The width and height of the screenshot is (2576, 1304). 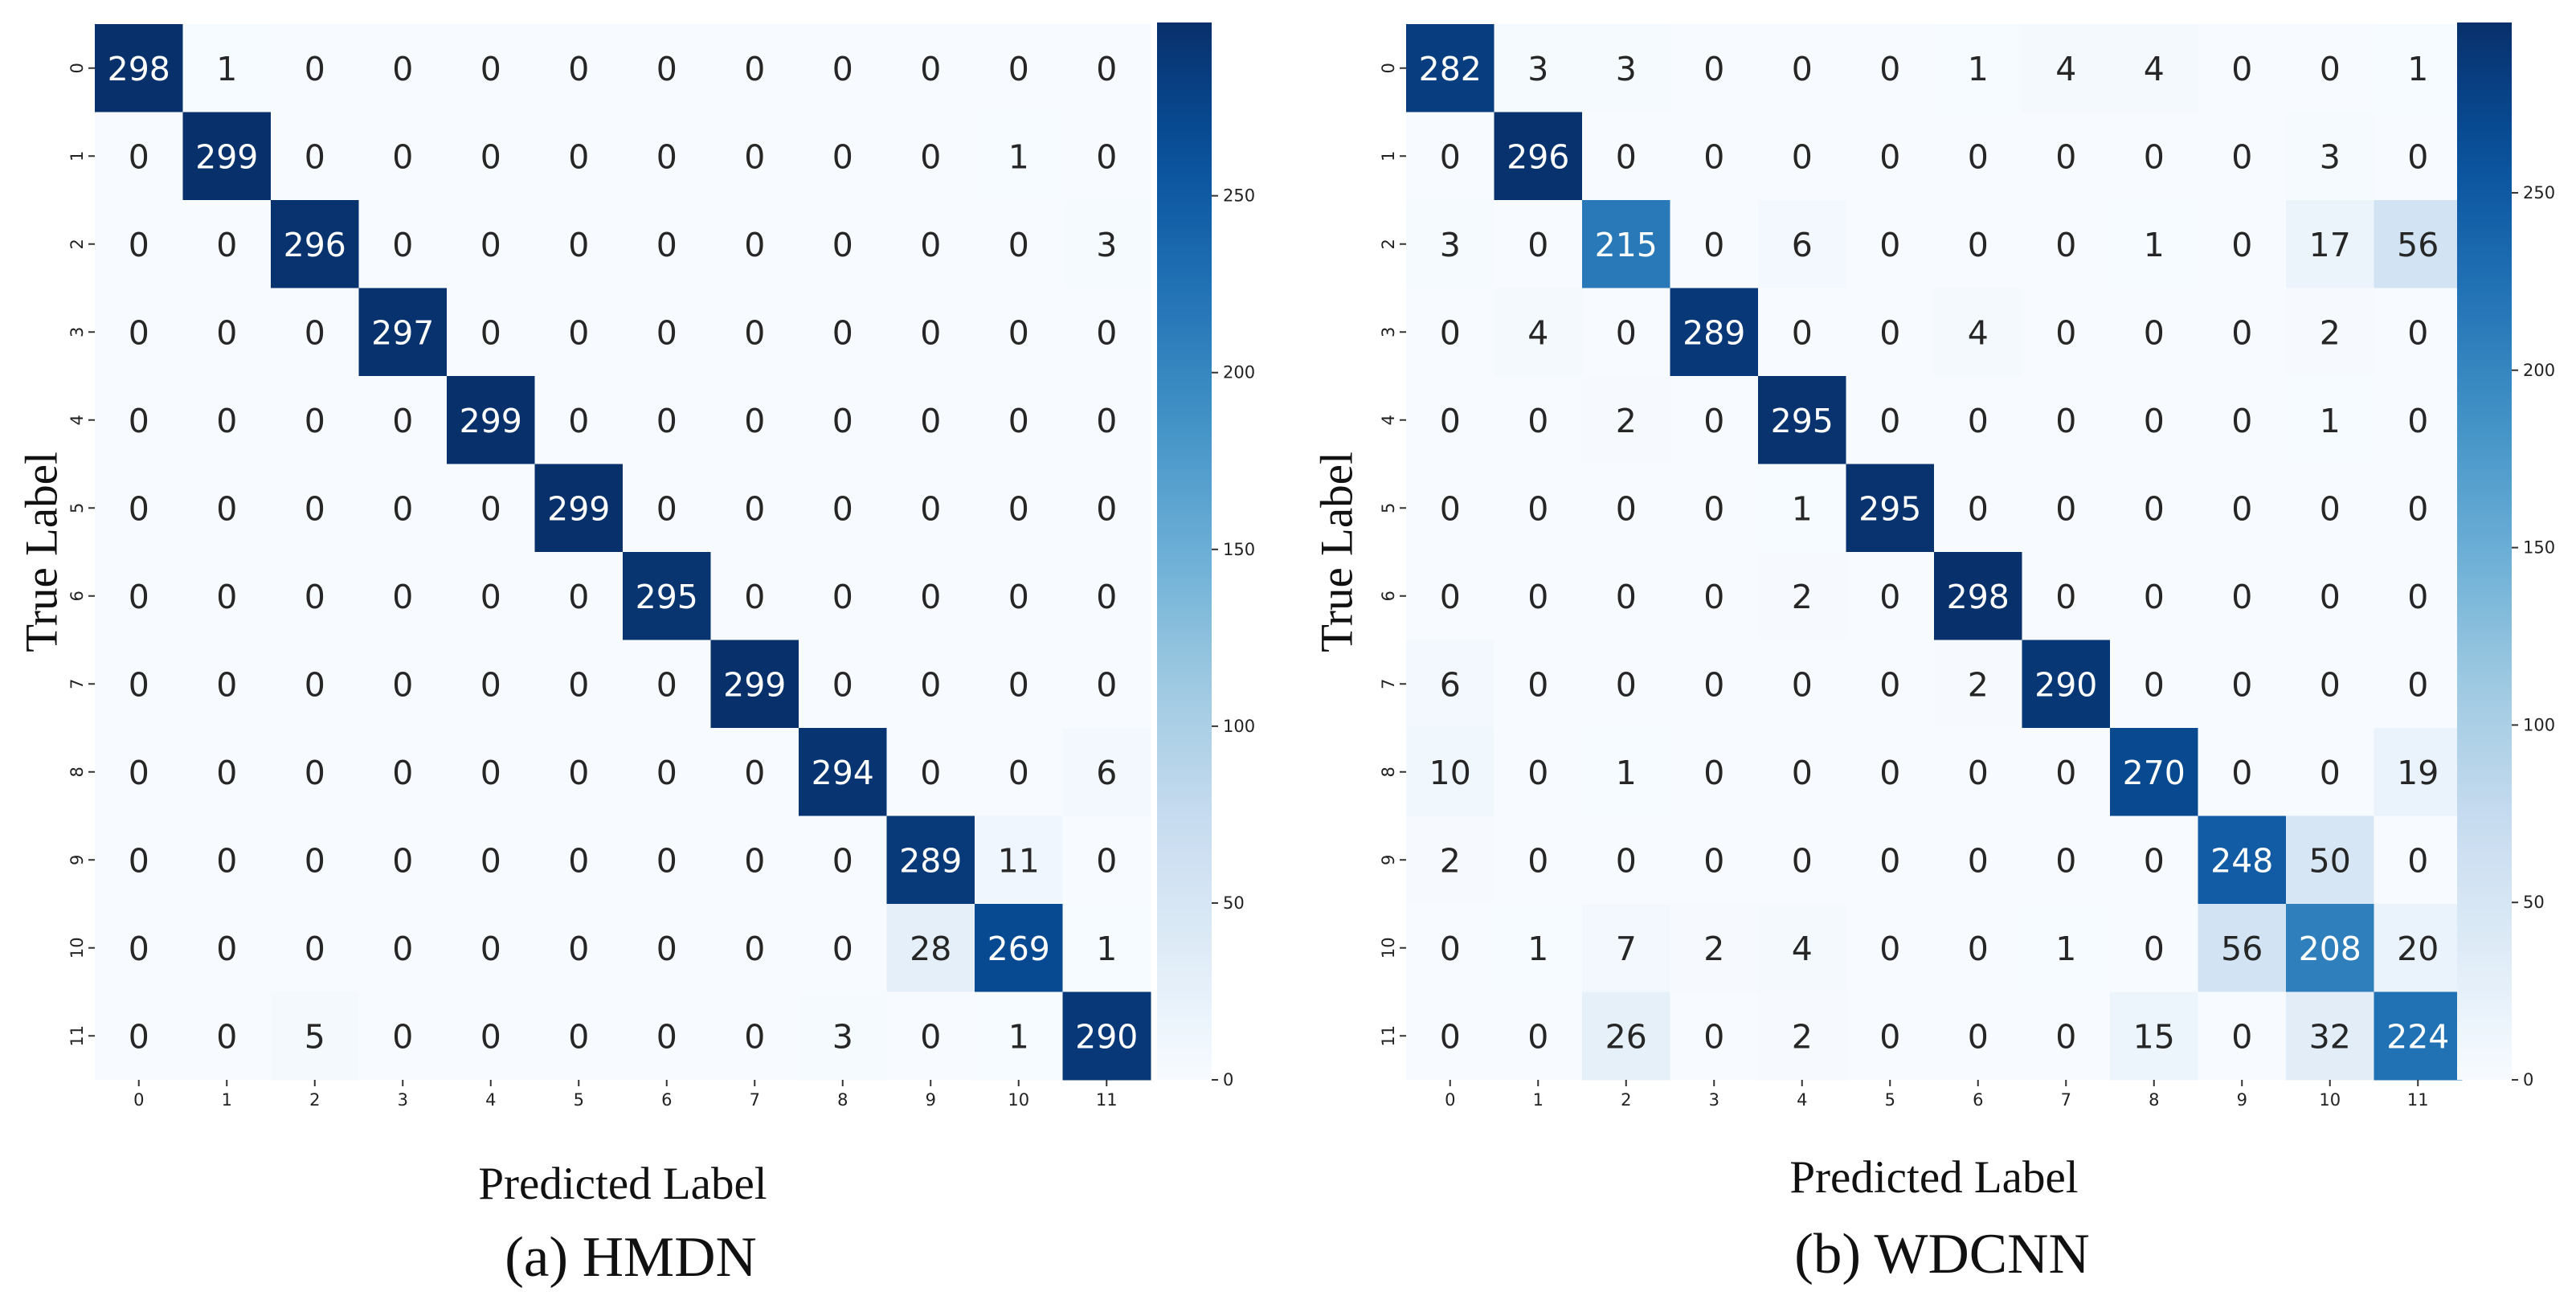 I want to click on cell-value-label: 2, so click(x=1803, y=597).